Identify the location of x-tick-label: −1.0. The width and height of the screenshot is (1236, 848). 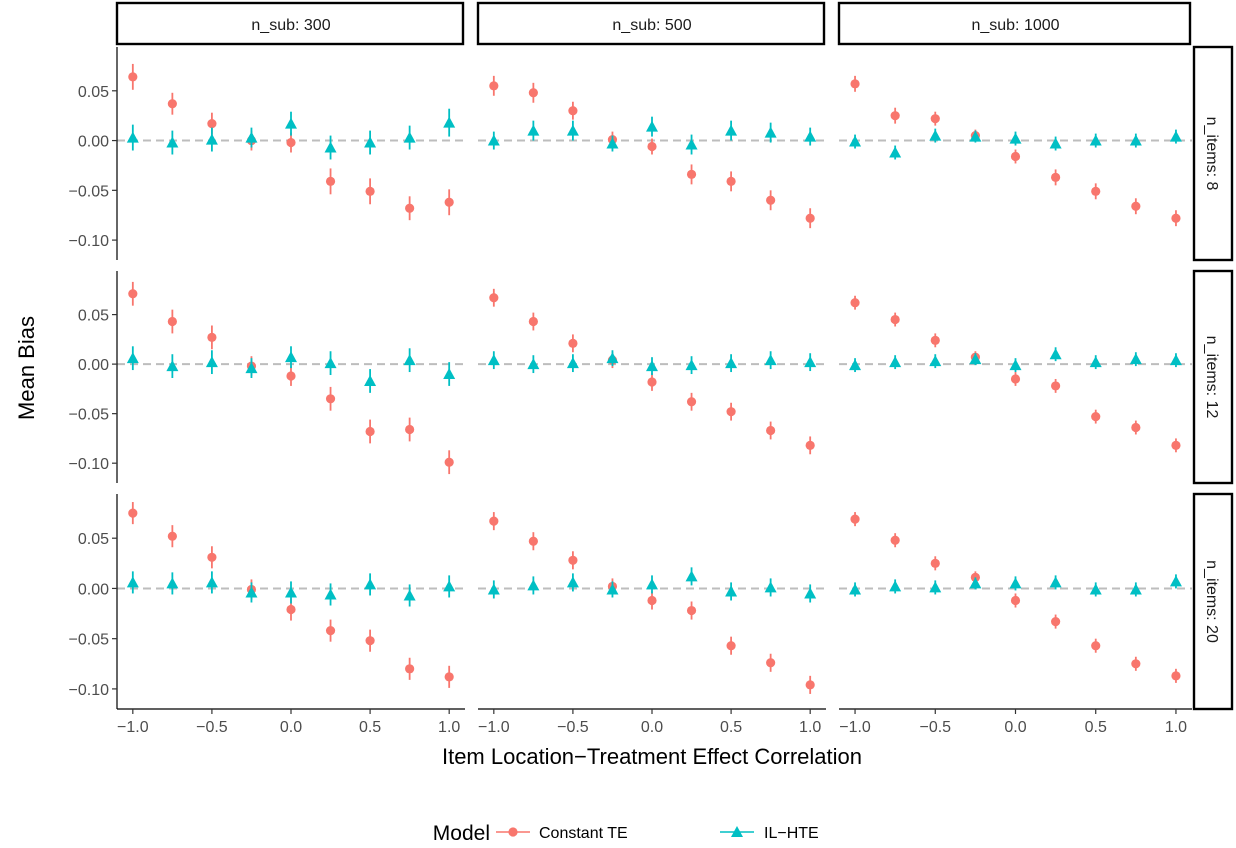
(494, 727).